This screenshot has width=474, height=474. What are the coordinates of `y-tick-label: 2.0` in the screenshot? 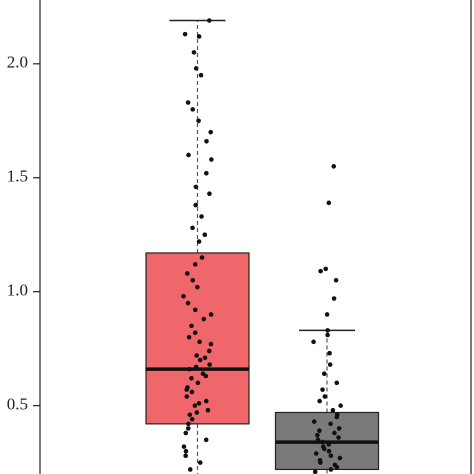 It's located at (17, 62).